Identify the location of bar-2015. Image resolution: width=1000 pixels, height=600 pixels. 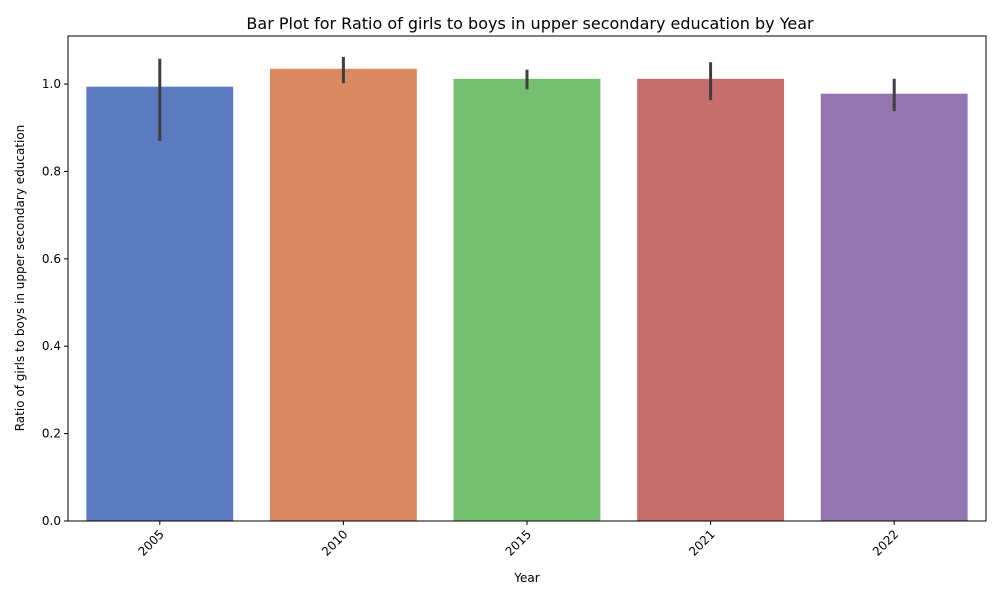
(527, 299).